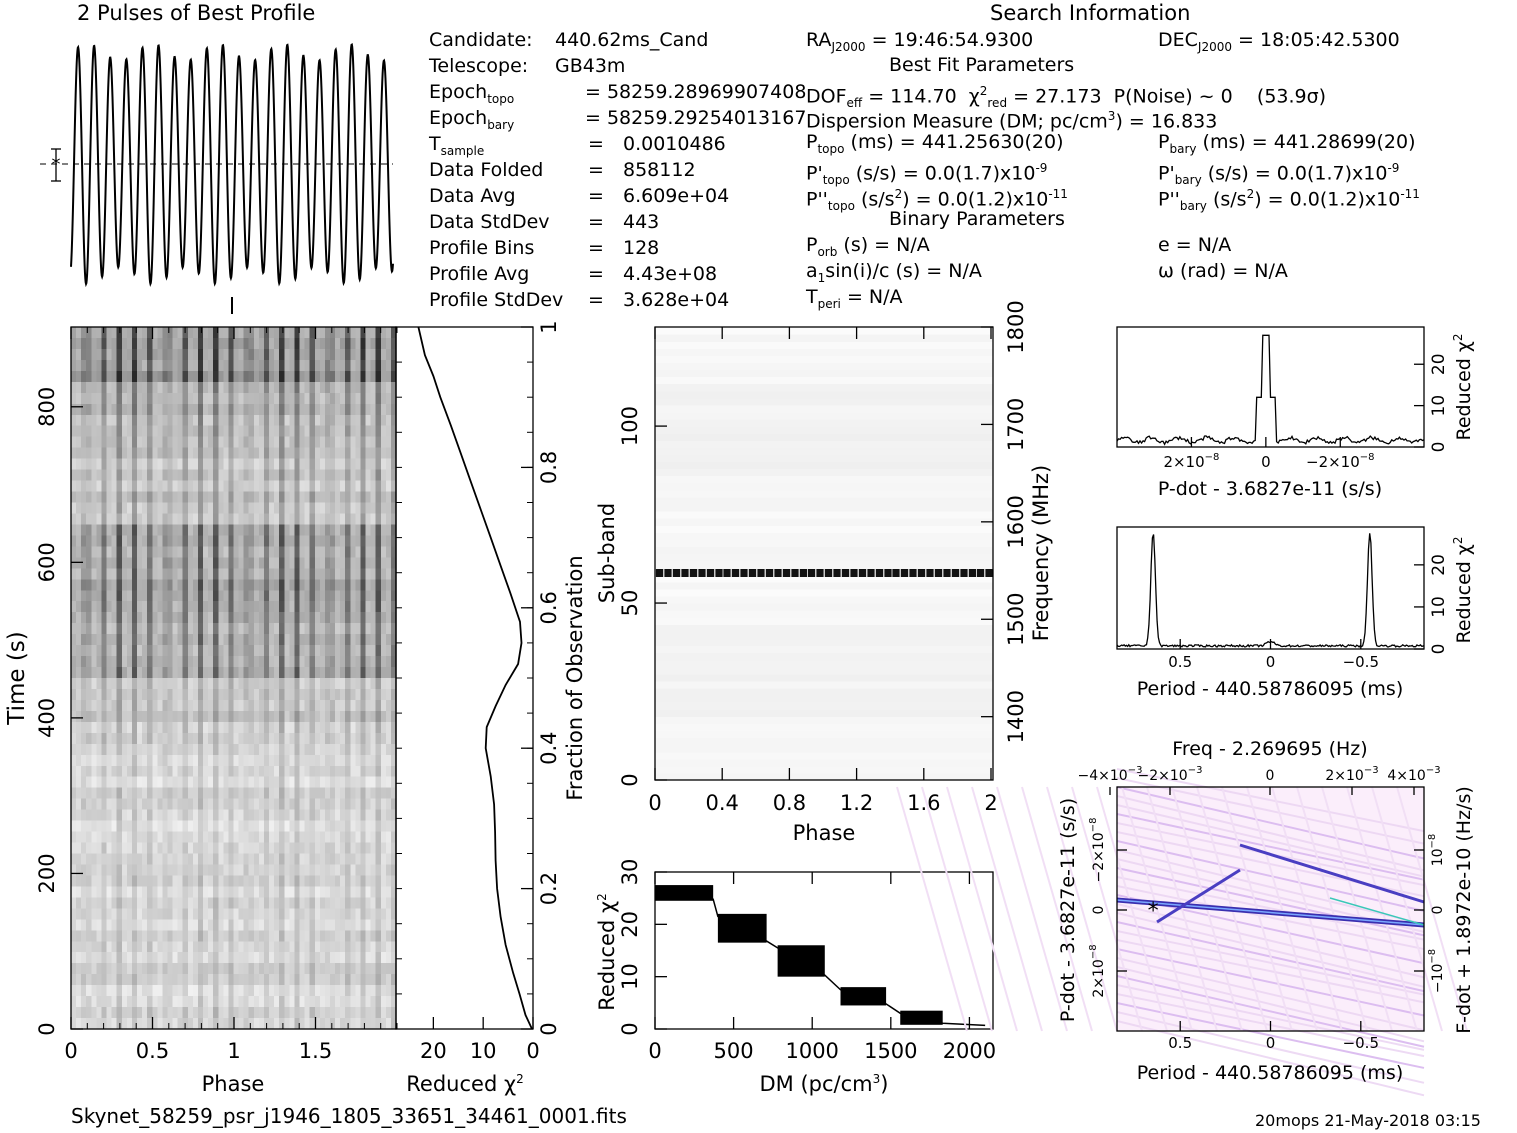 The image size is (1517, 1133). Describe the element at coordinates (464, 1084) in the screenshot. I see `axis-label: Reduced χ2` at that location.